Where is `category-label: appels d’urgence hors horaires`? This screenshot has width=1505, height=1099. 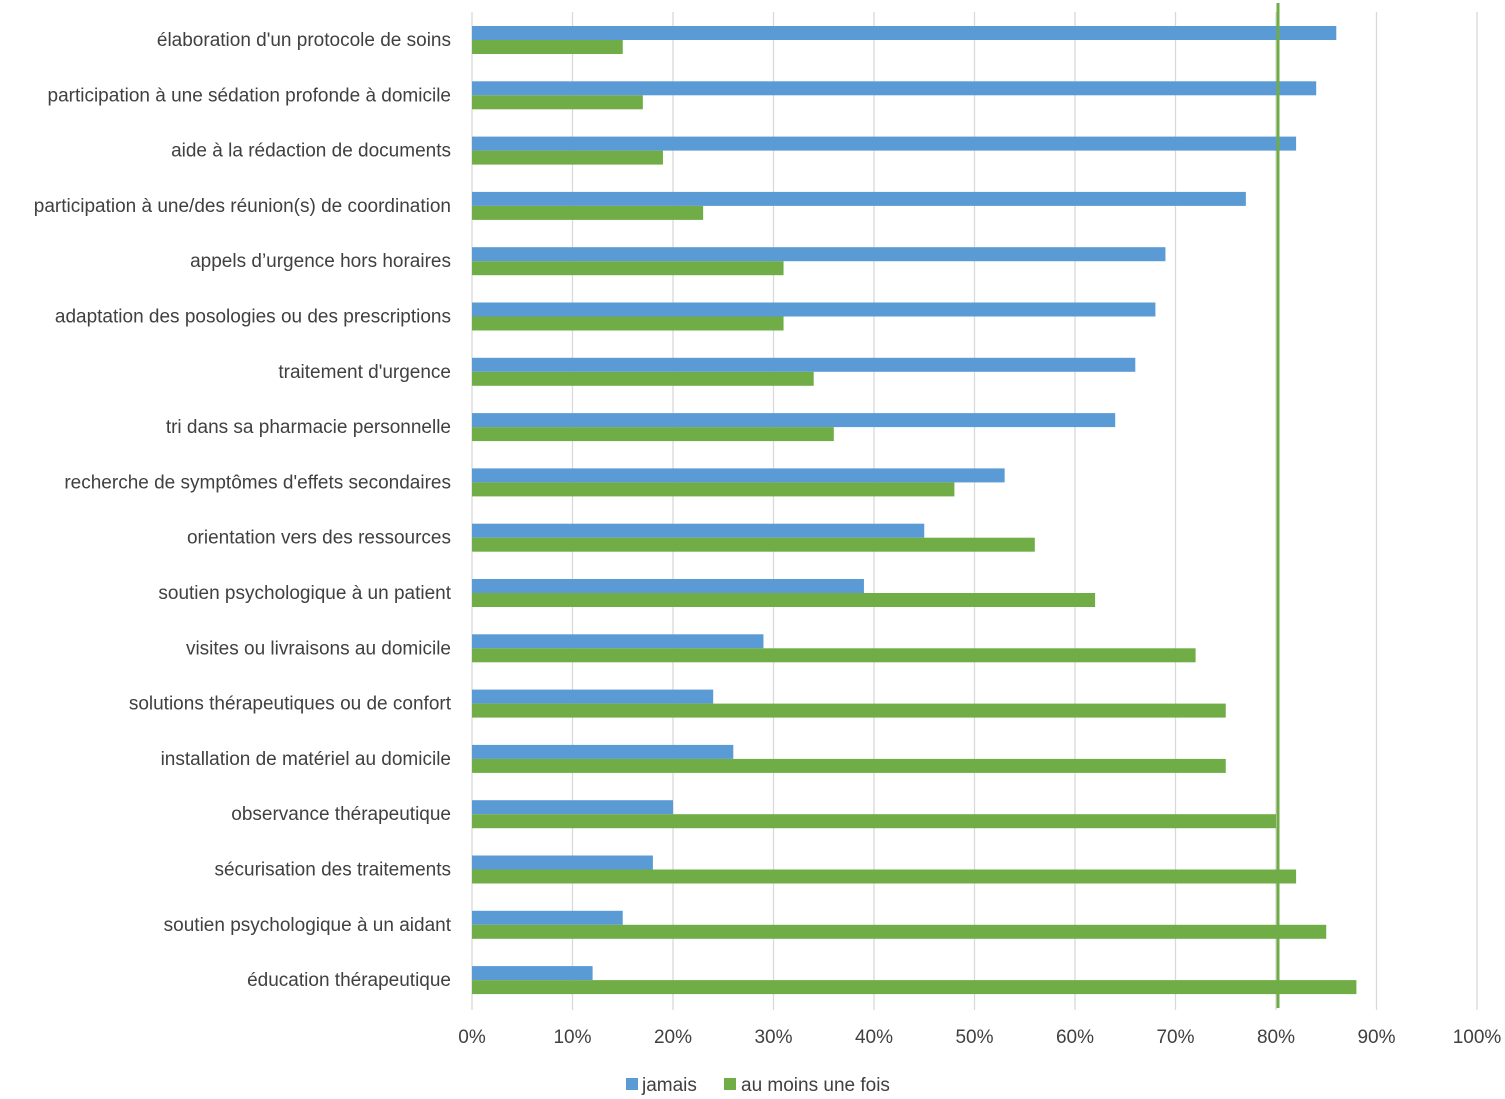 category-label: appels d’urgence hors horaires is located at coordinates (320, 261).